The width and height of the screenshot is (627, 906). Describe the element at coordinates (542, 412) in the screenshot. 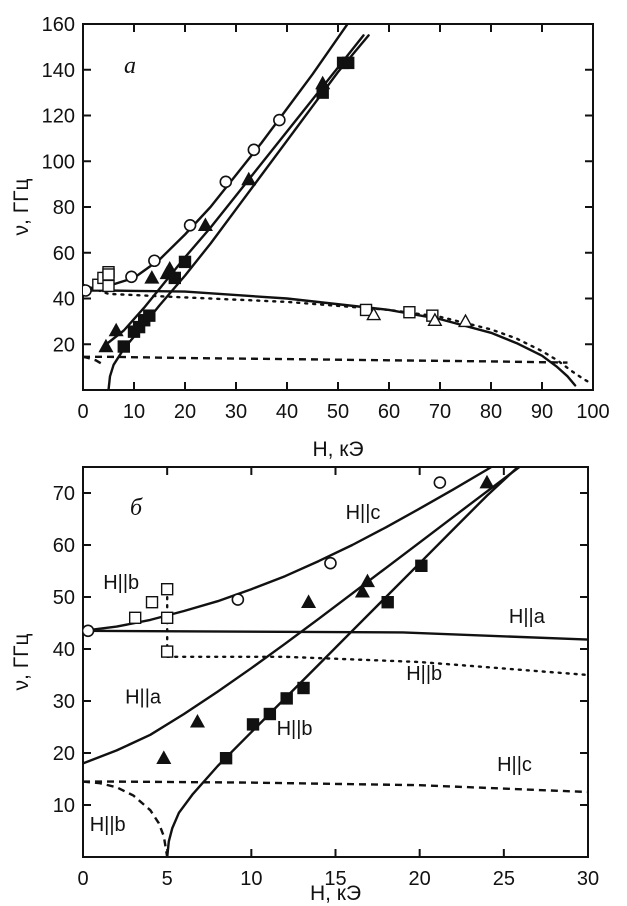

I see `x-tick-label: 90` at that location.